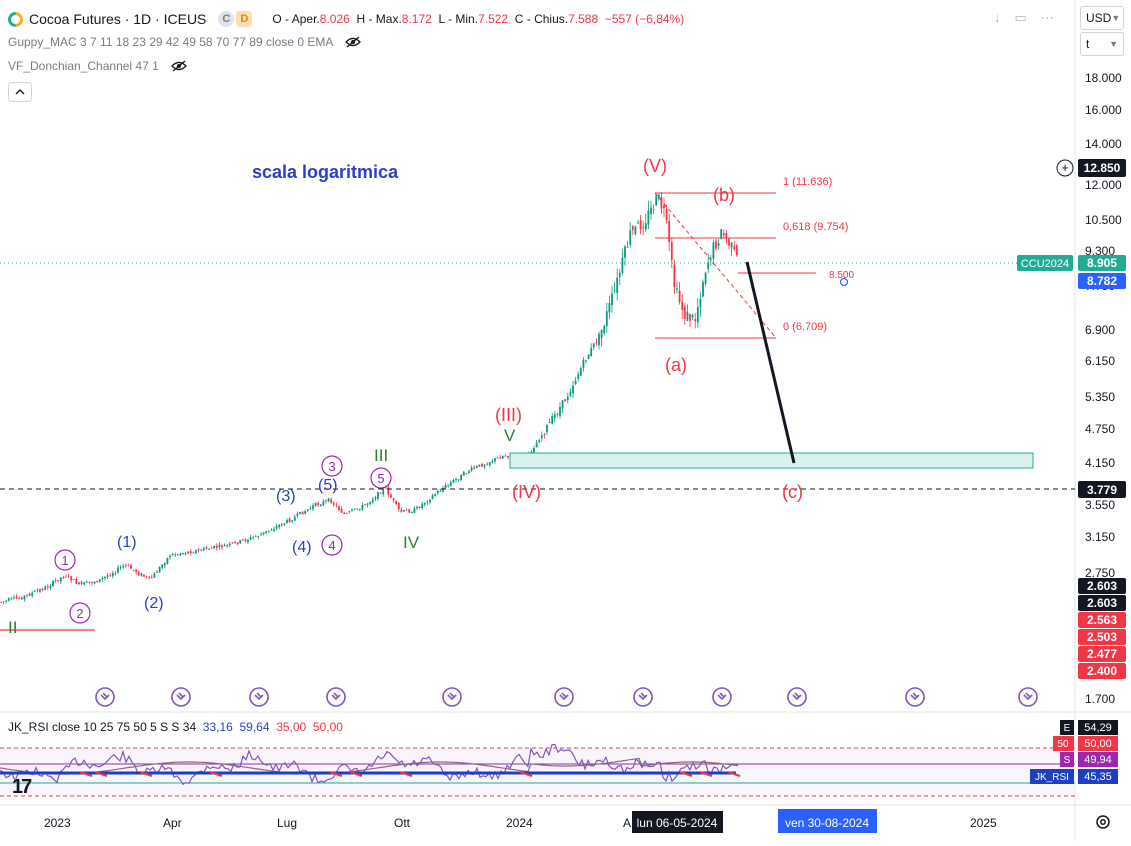  I want to click on indicator-donchian-label: VF_Donchian_Channel 47 1, so click(83, 66).